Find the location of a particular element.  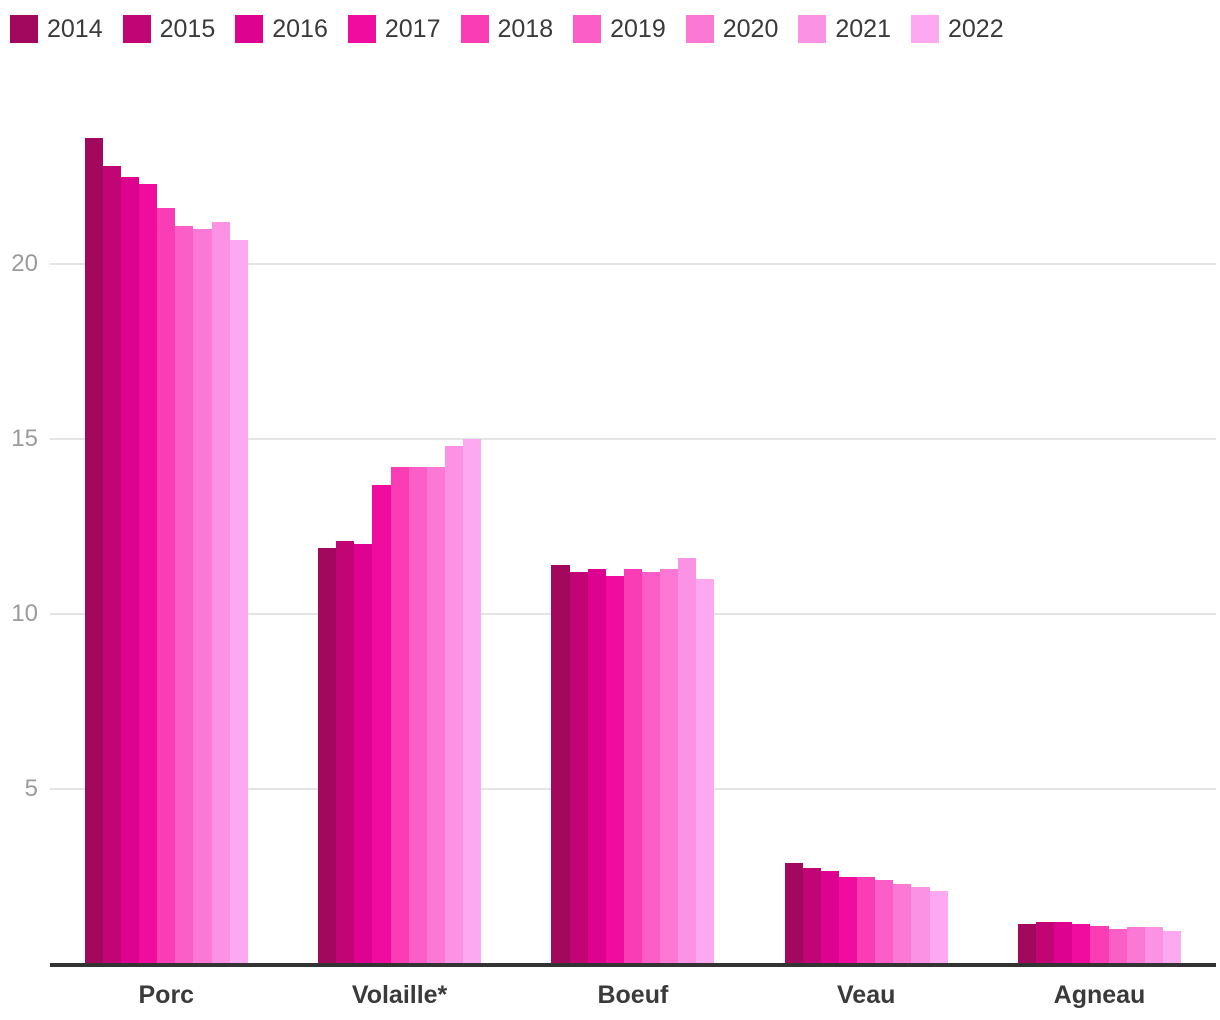

bar-porc-2019 is located at coordinates (184, 594).